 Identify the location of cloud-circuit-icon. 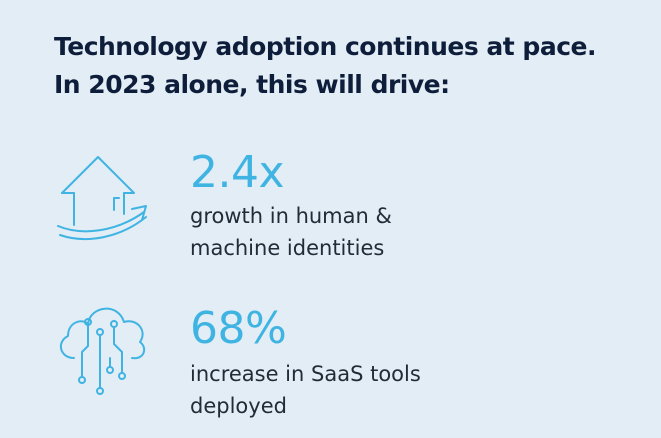
(102, 346).